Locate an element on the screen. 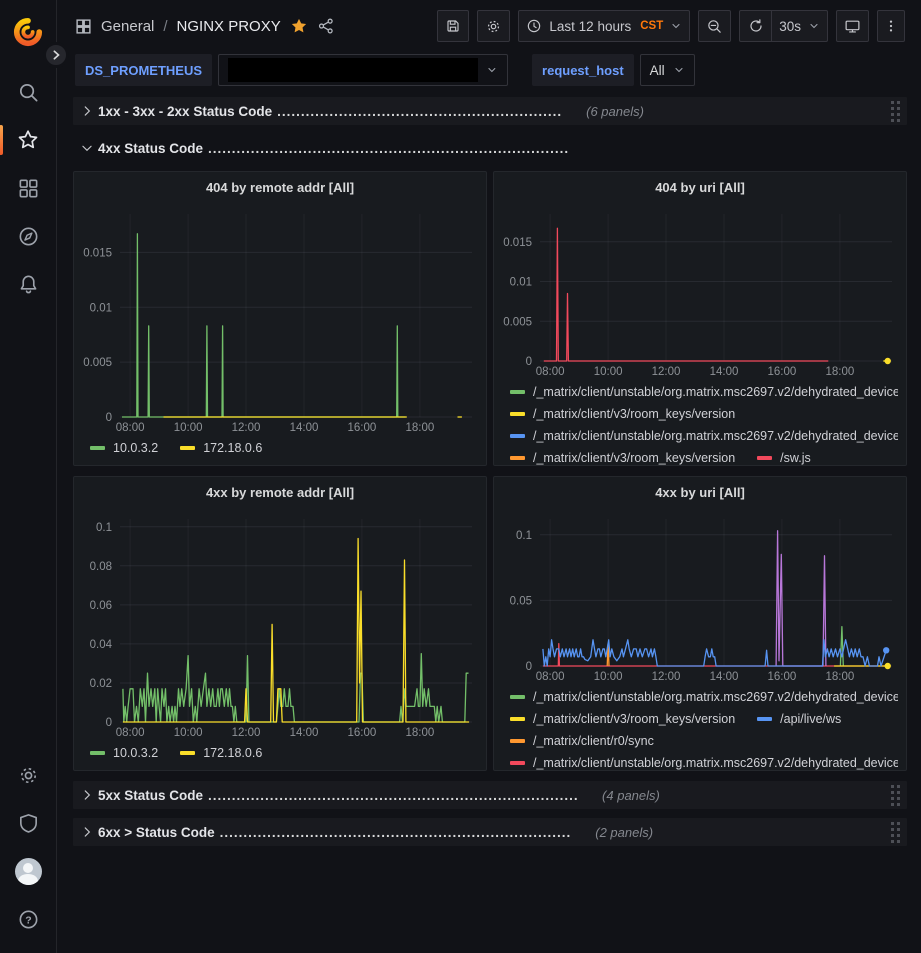 This screenshot has width=921, height=953. dashboard-title: NGINX PROXY is located at coordinates (228, 26).